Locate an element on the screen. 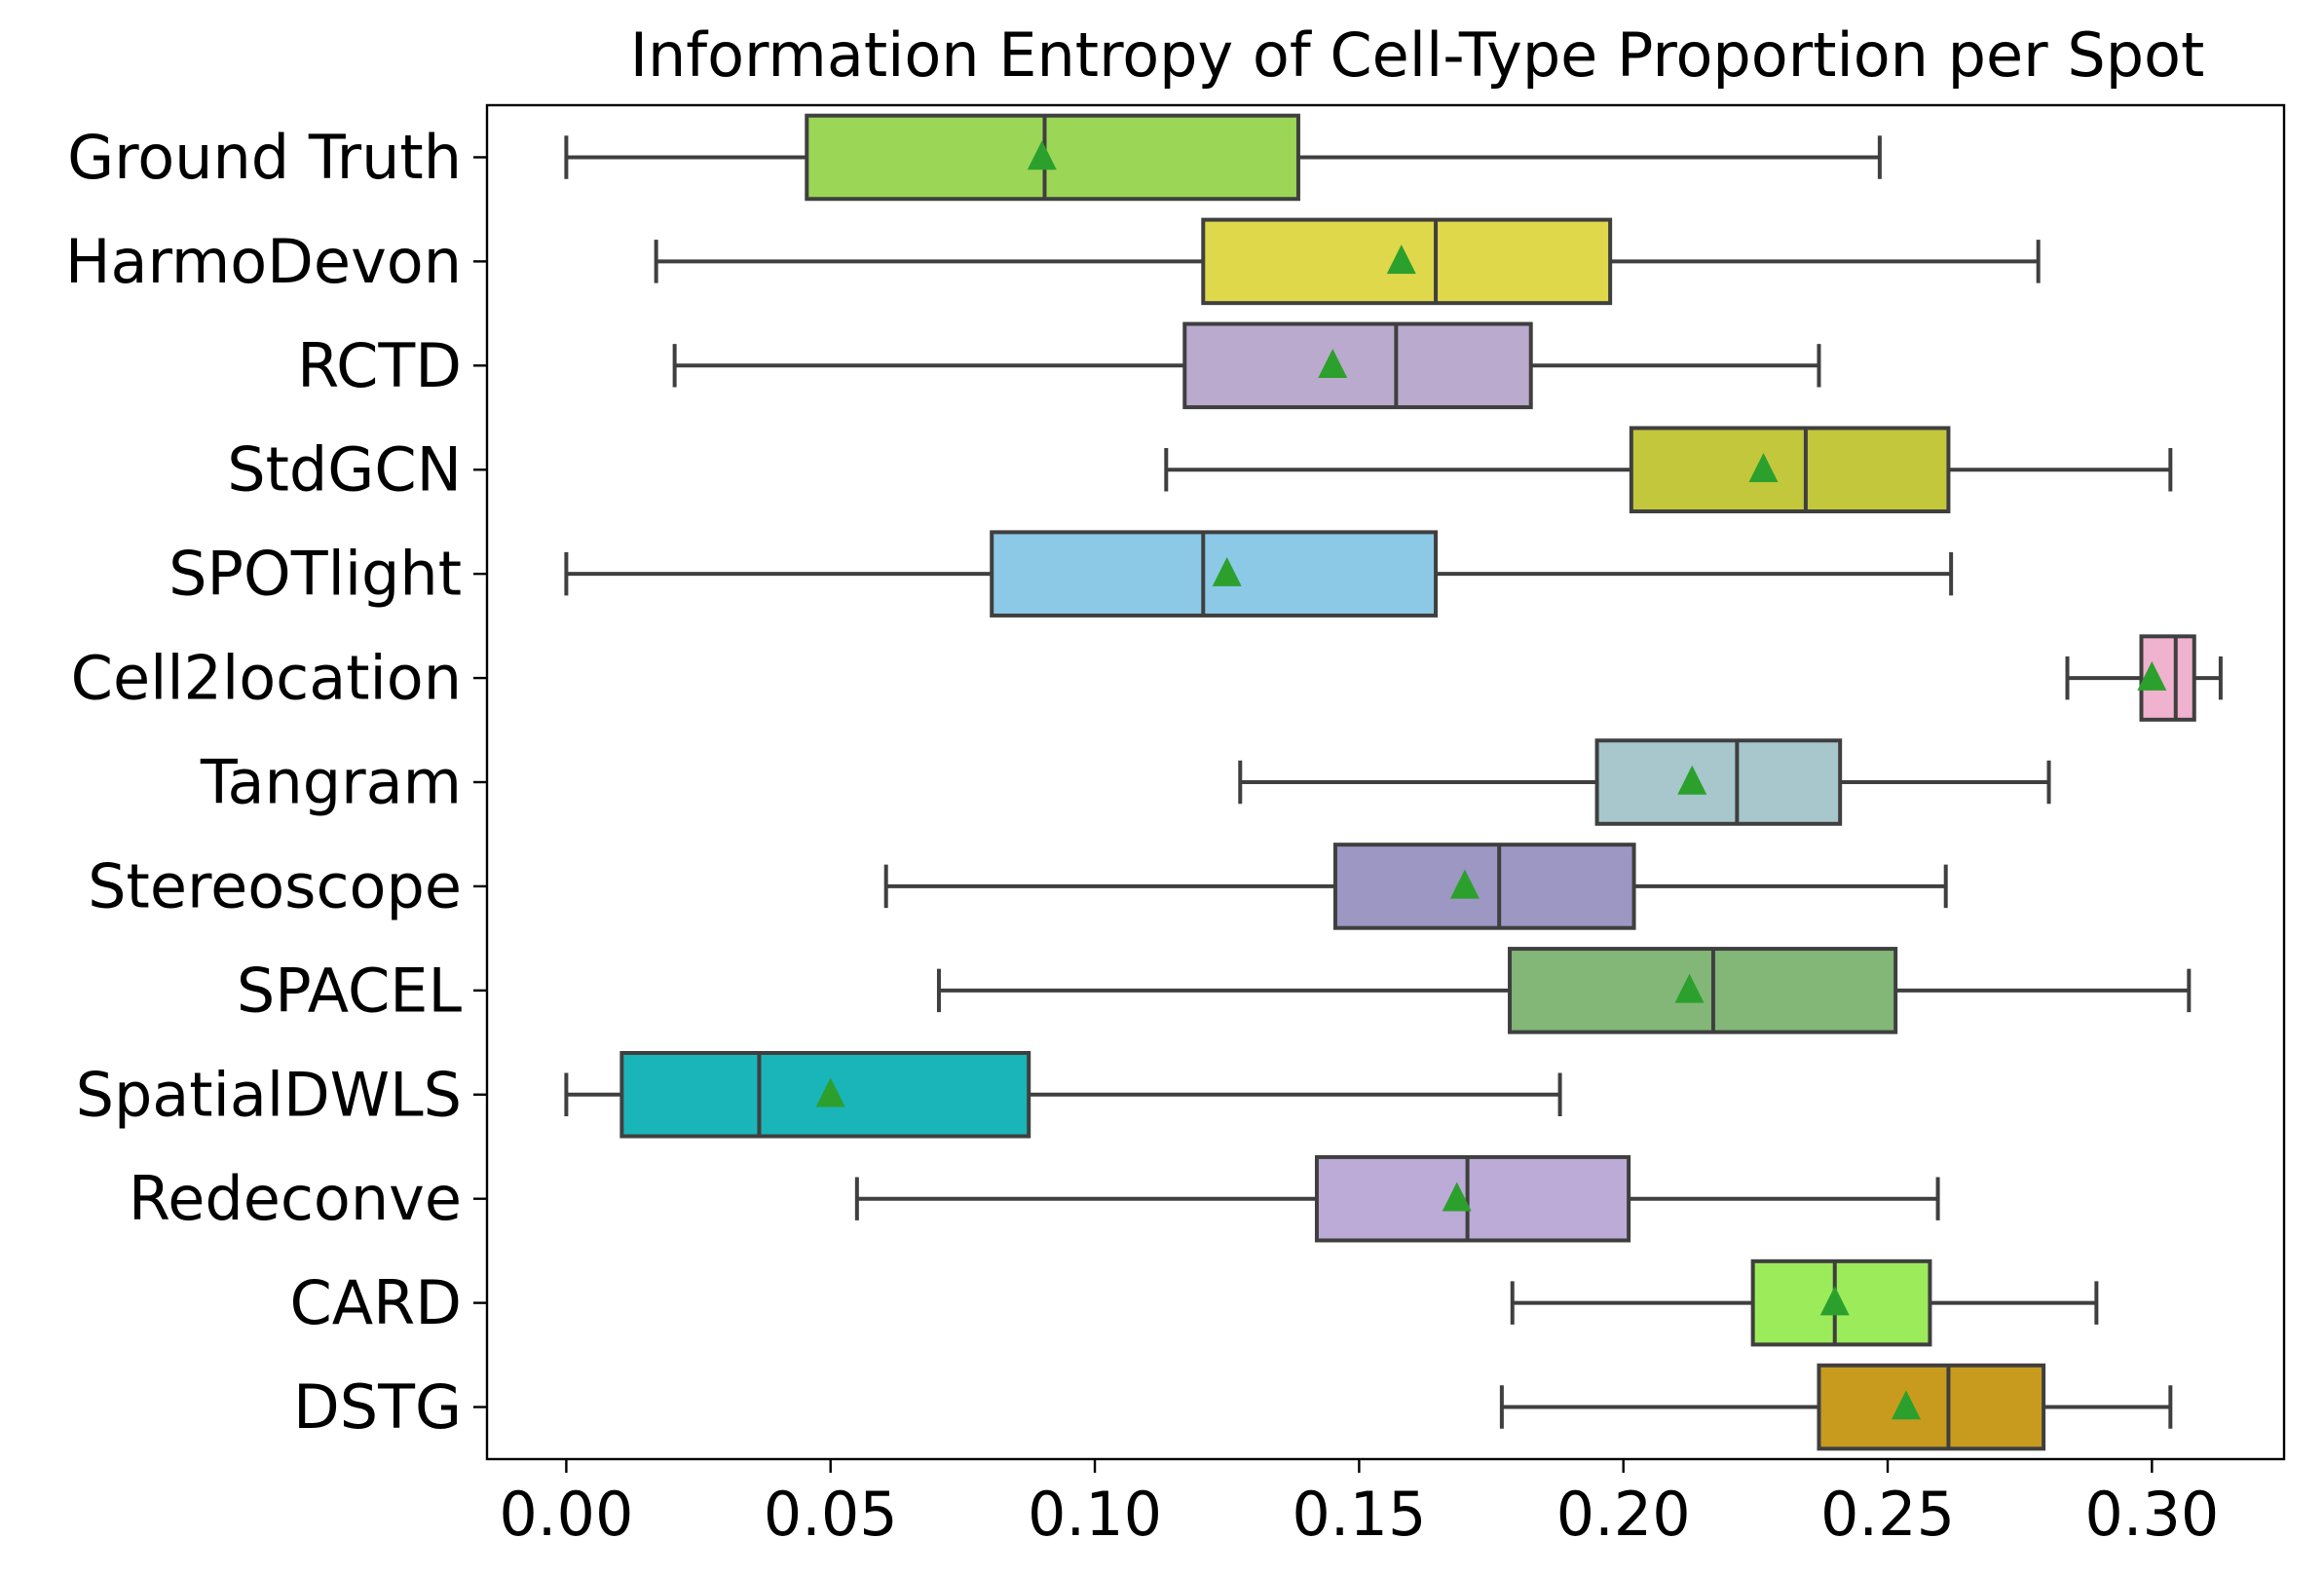 The width and height of the screenshot is (2324, 1576). box-tangram is located at coordinates (1644, 782).